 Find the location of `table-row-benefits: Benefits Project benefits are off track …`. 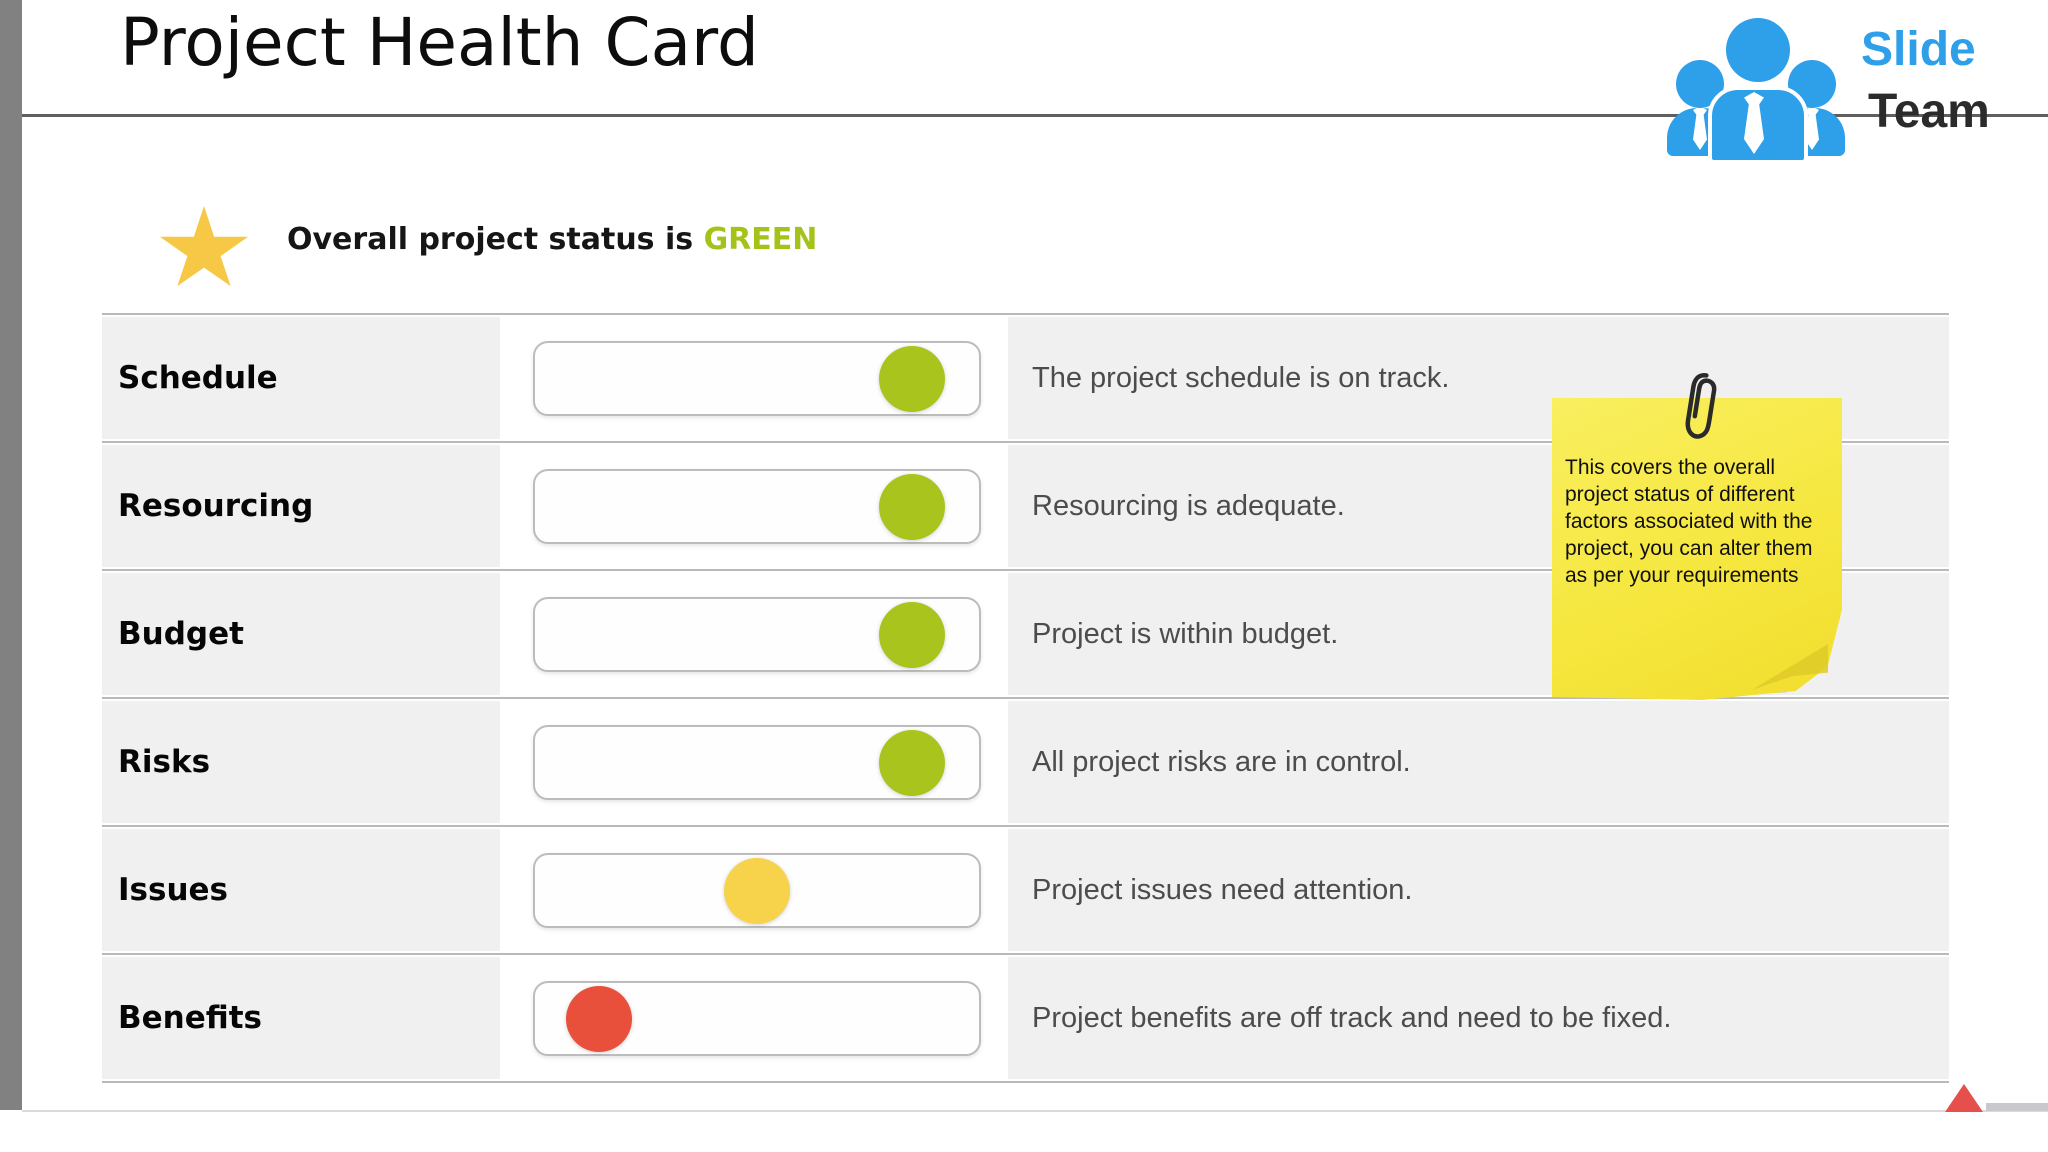

table-row-benefits: Benefits Project benefits are off track … is located at coordinates (1025, 1020).